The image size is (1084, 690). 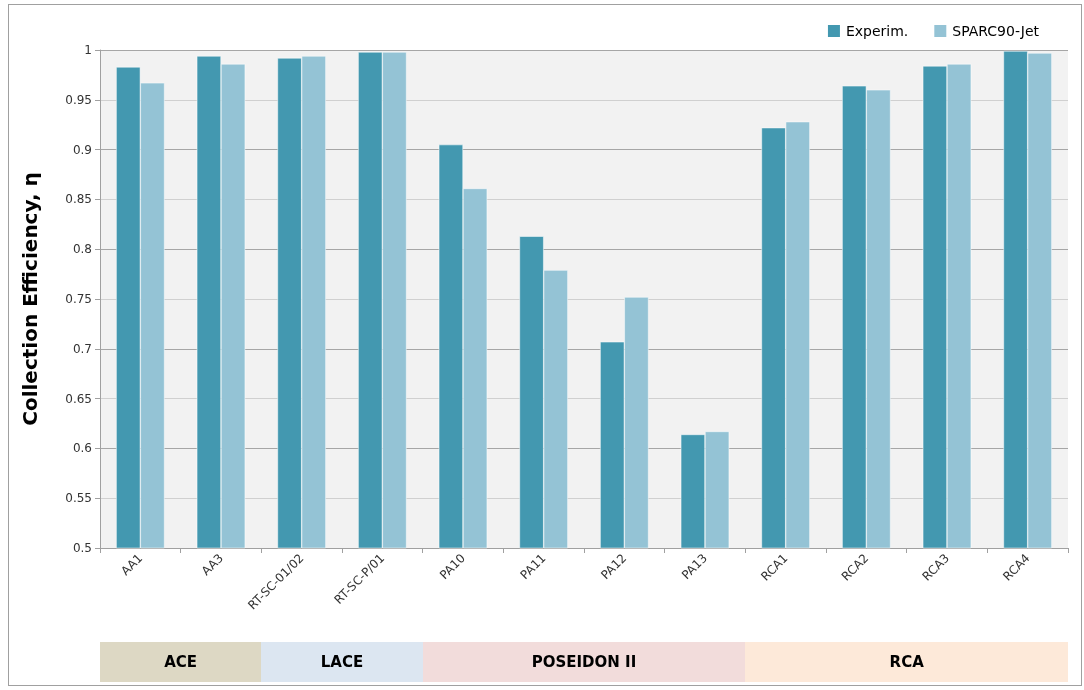 I want to click on y-tick-label: 0.75, so click(x=78, y=299).